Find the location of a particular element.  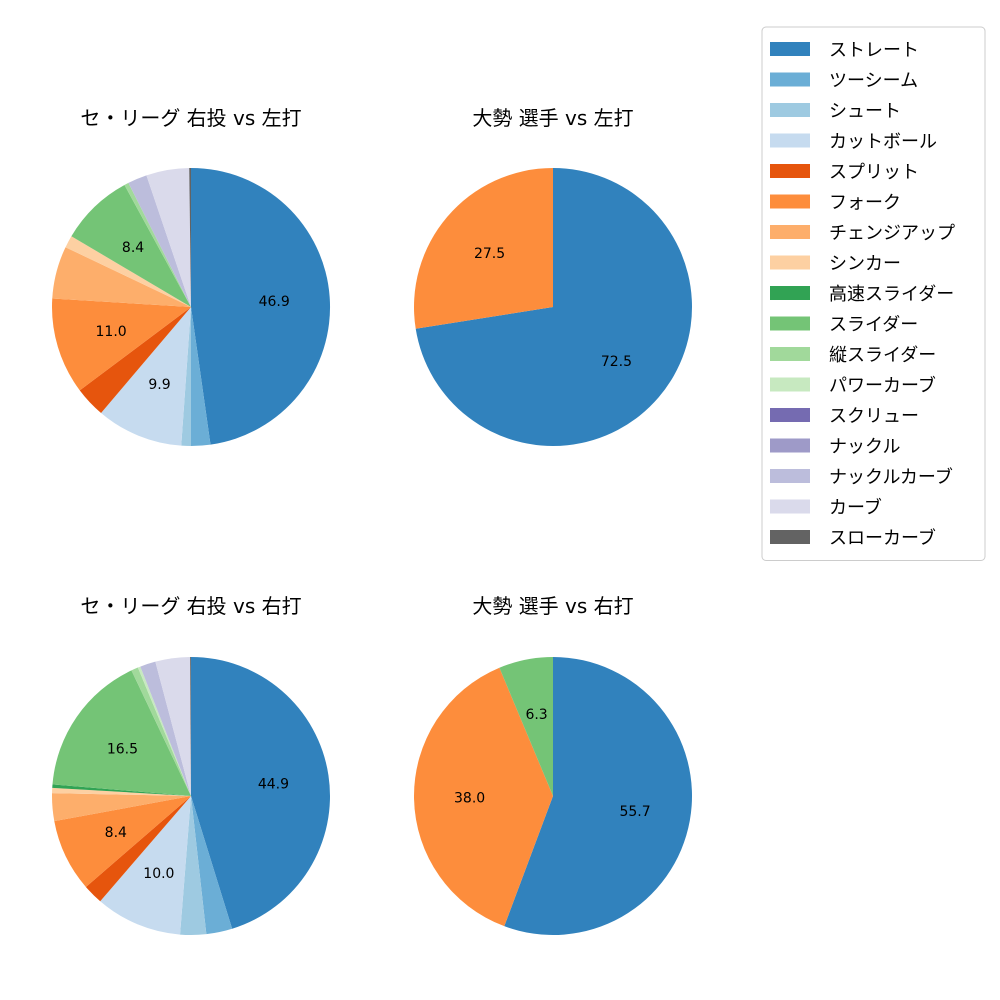

legend-item: スローカーブ is located at coordinates (853, 538).